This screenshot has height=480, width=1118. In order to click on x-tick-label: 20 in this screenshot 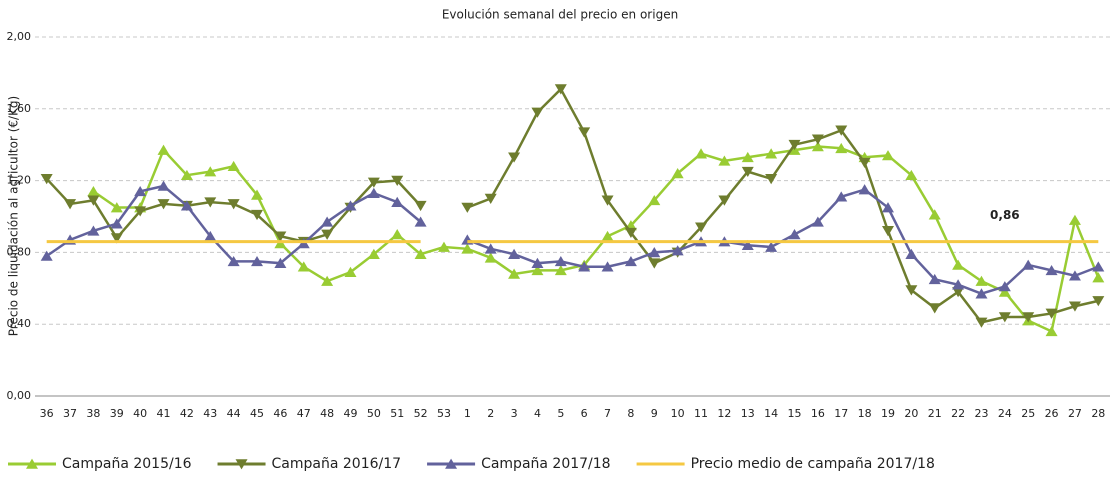, I will do `click(911, 413)`.